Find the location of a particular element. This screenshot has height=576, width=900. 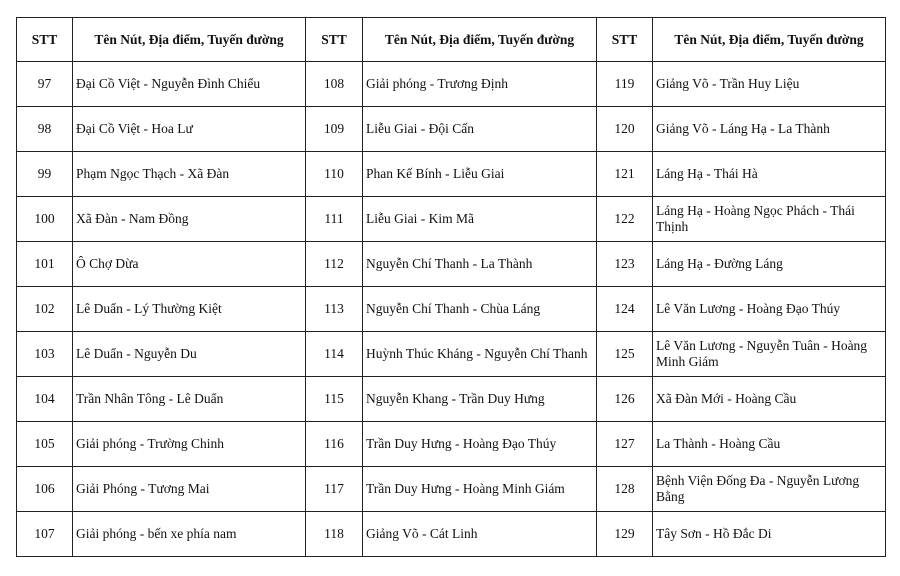

stt-cell: 119 is located at coordinates (624, 84).